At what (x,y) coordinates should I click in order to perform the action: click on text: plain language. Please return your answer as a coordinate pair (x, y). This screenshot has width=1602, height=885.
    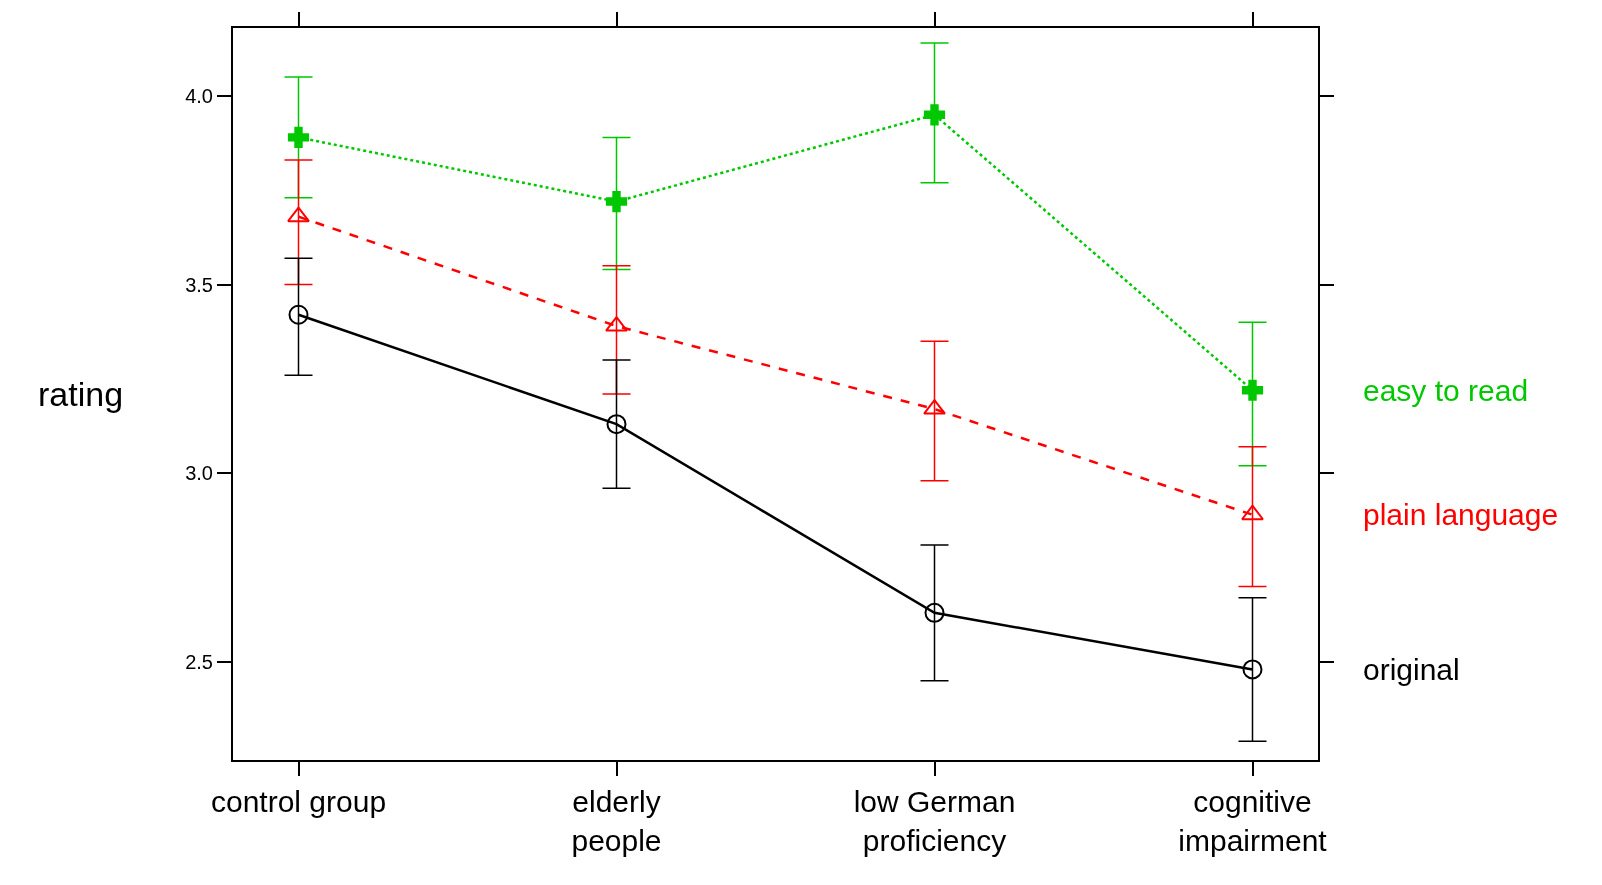
    Looking at the image, I should click on (1461, 514).